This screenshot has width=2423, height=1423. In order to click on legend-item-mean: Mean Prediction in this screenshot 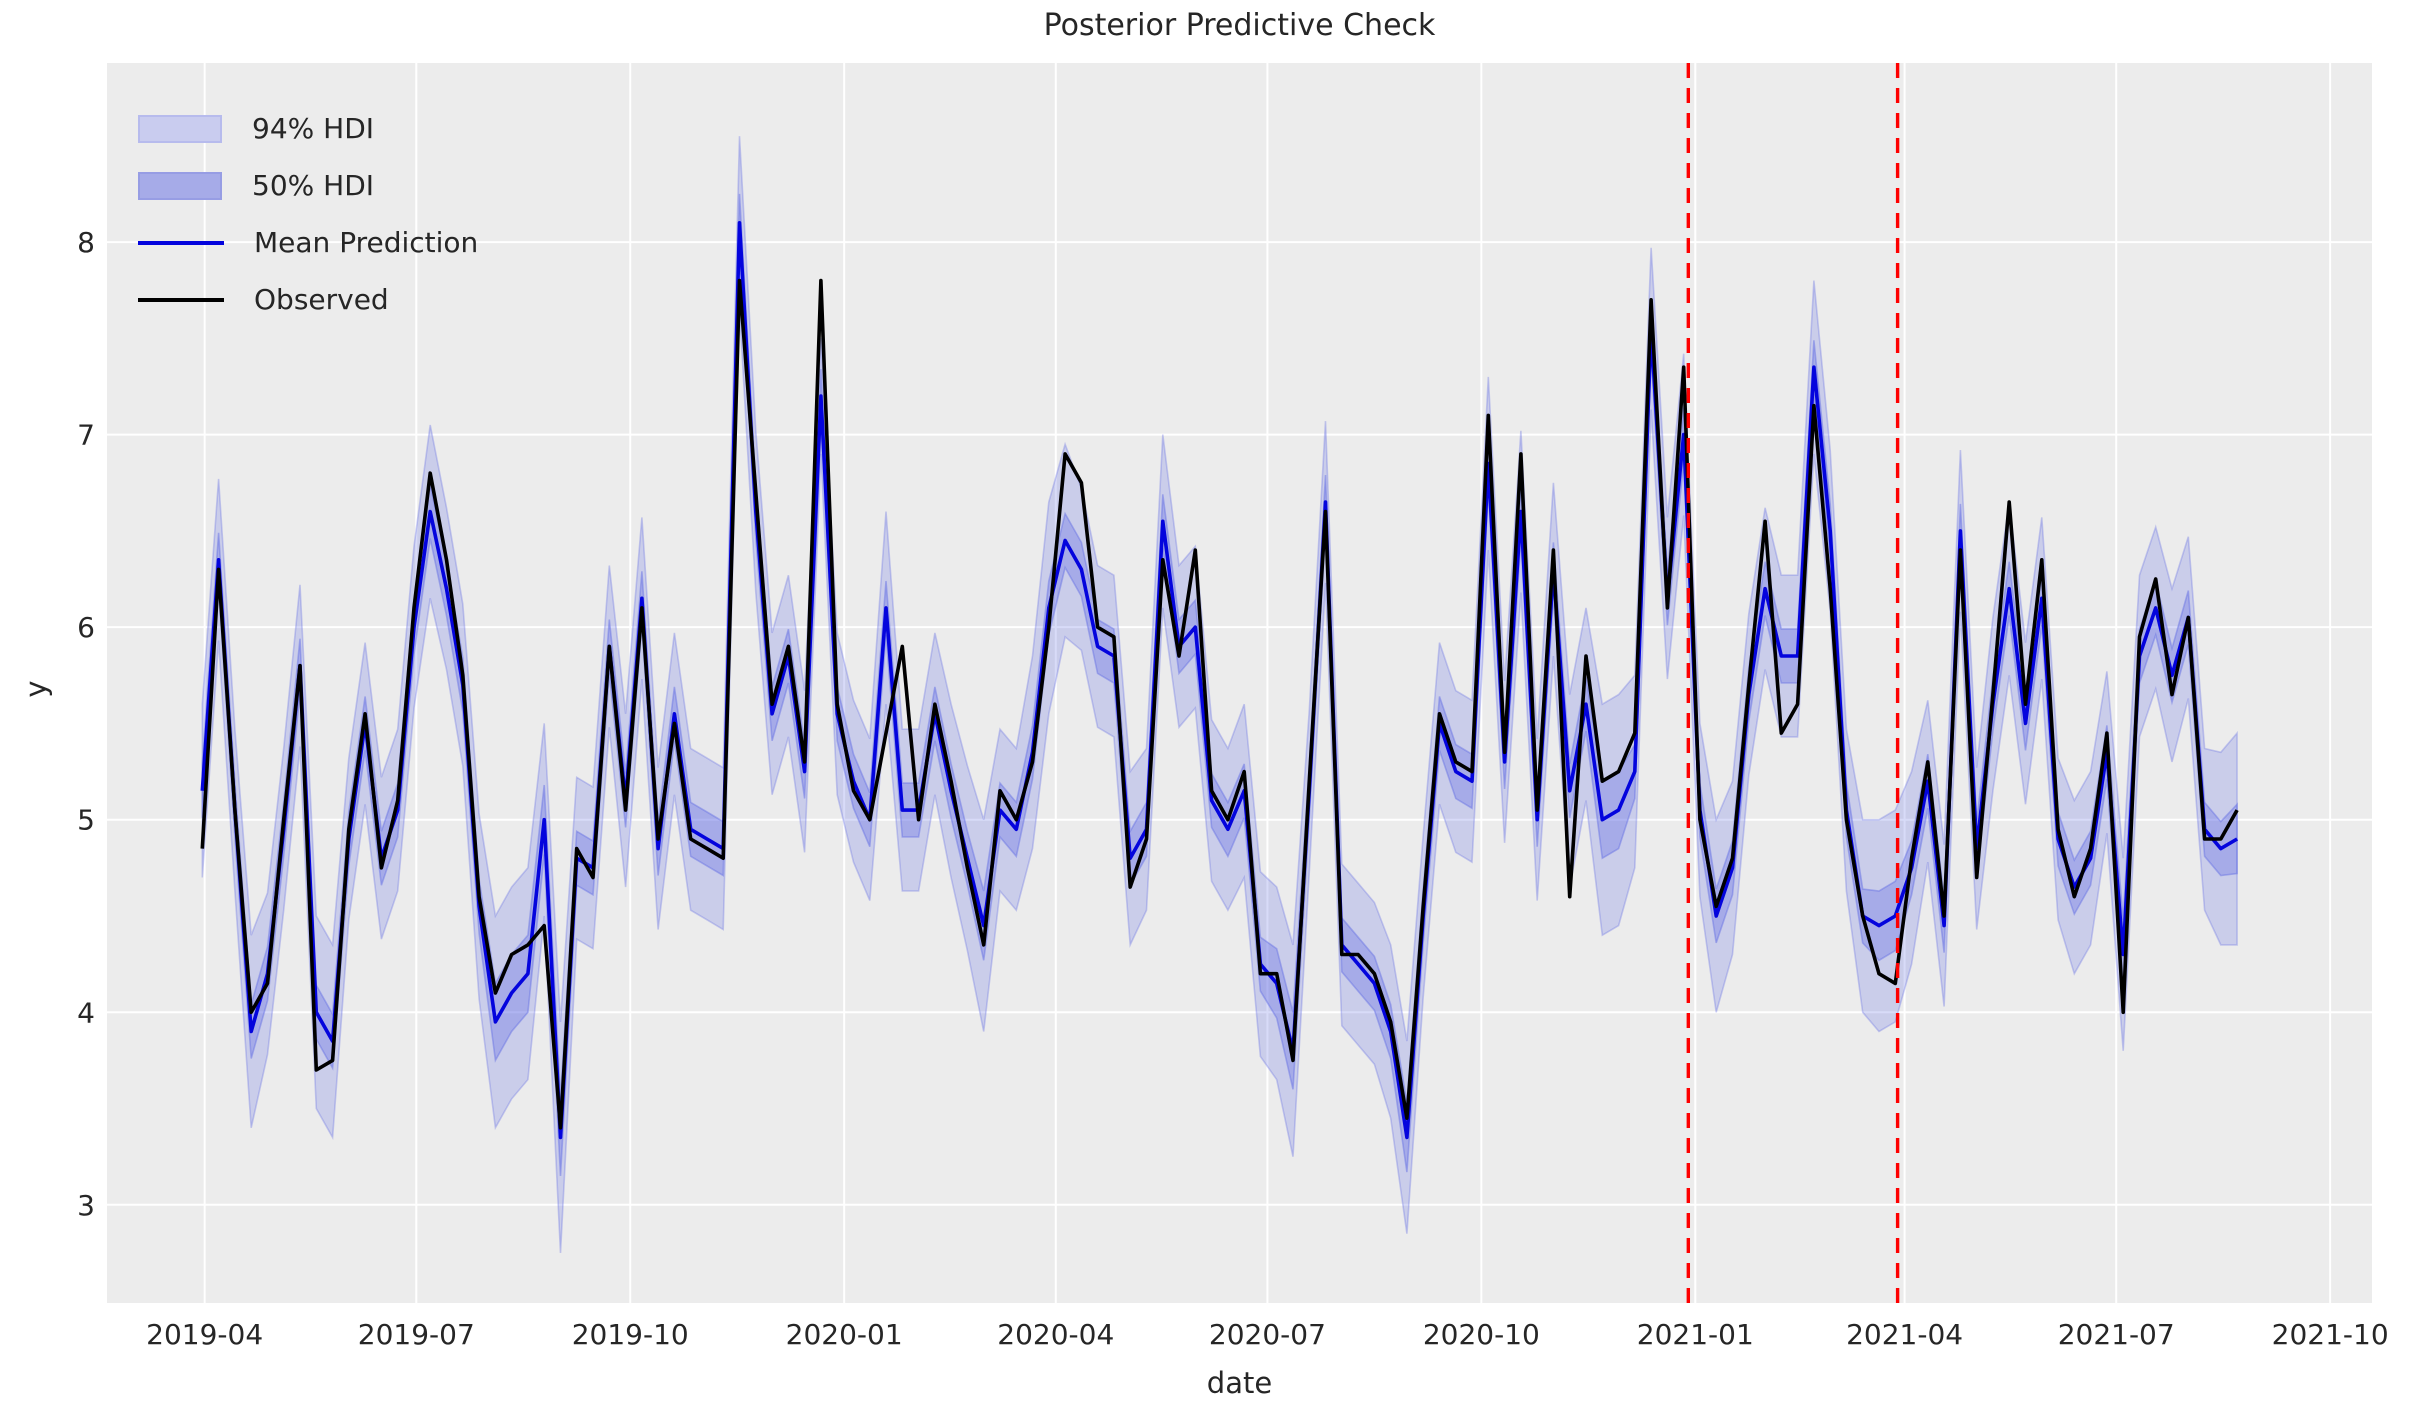, I will do `click(308, 242)`.